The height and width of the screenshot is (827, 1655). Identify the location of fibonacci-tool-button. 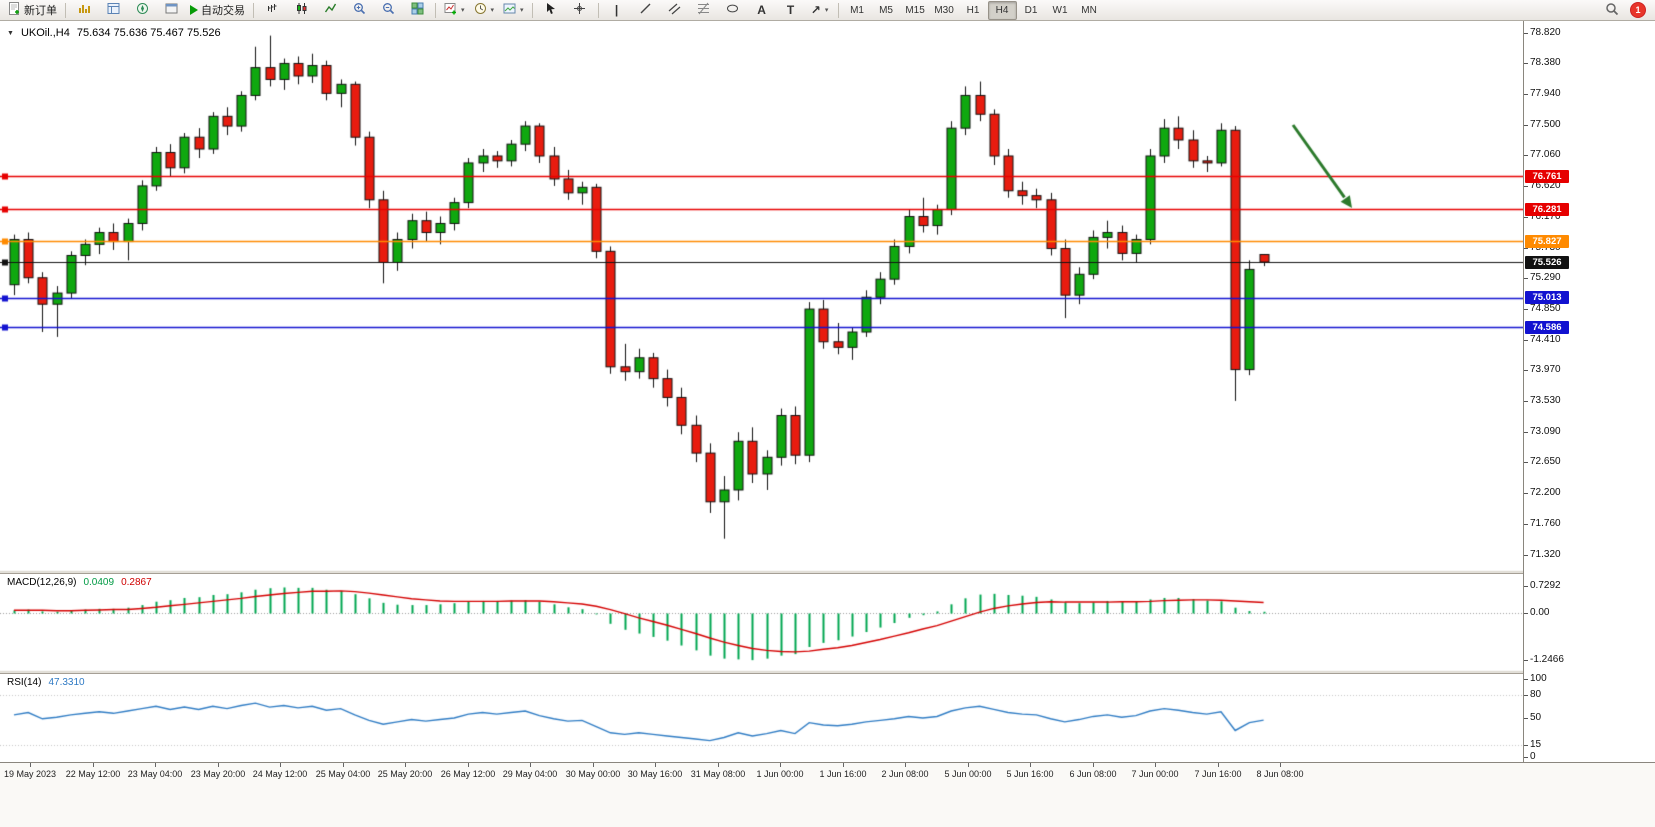
(704, 10).